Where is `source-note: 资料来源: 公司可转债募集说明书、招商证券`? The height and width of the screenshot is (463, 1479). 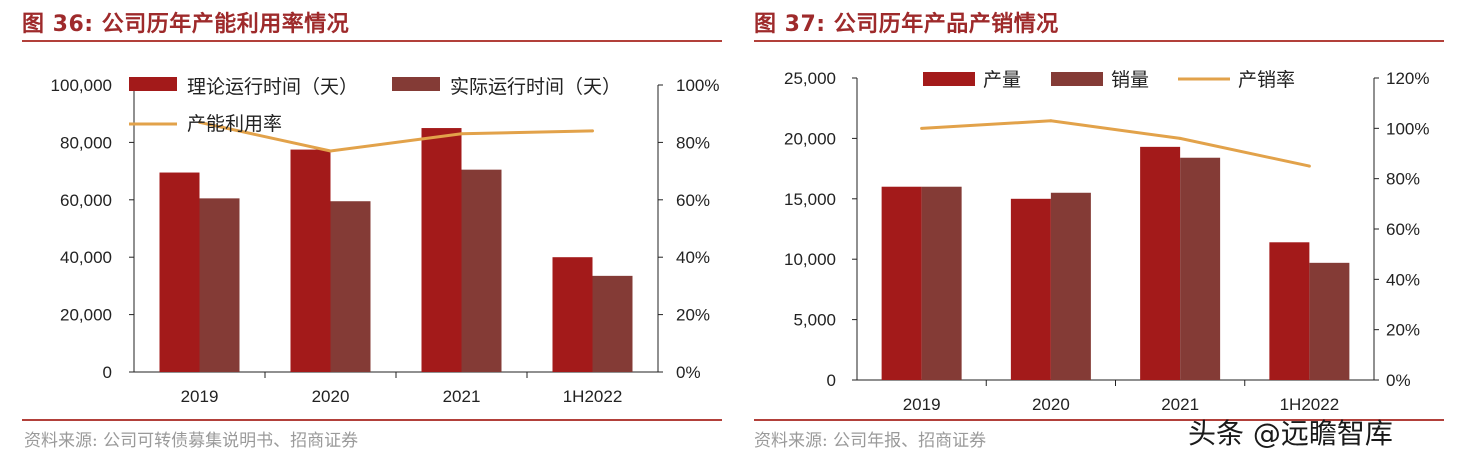
source-note: 资料来源: 公司可转债募集说明书、招商证券 is located at coordinates (191, 441).